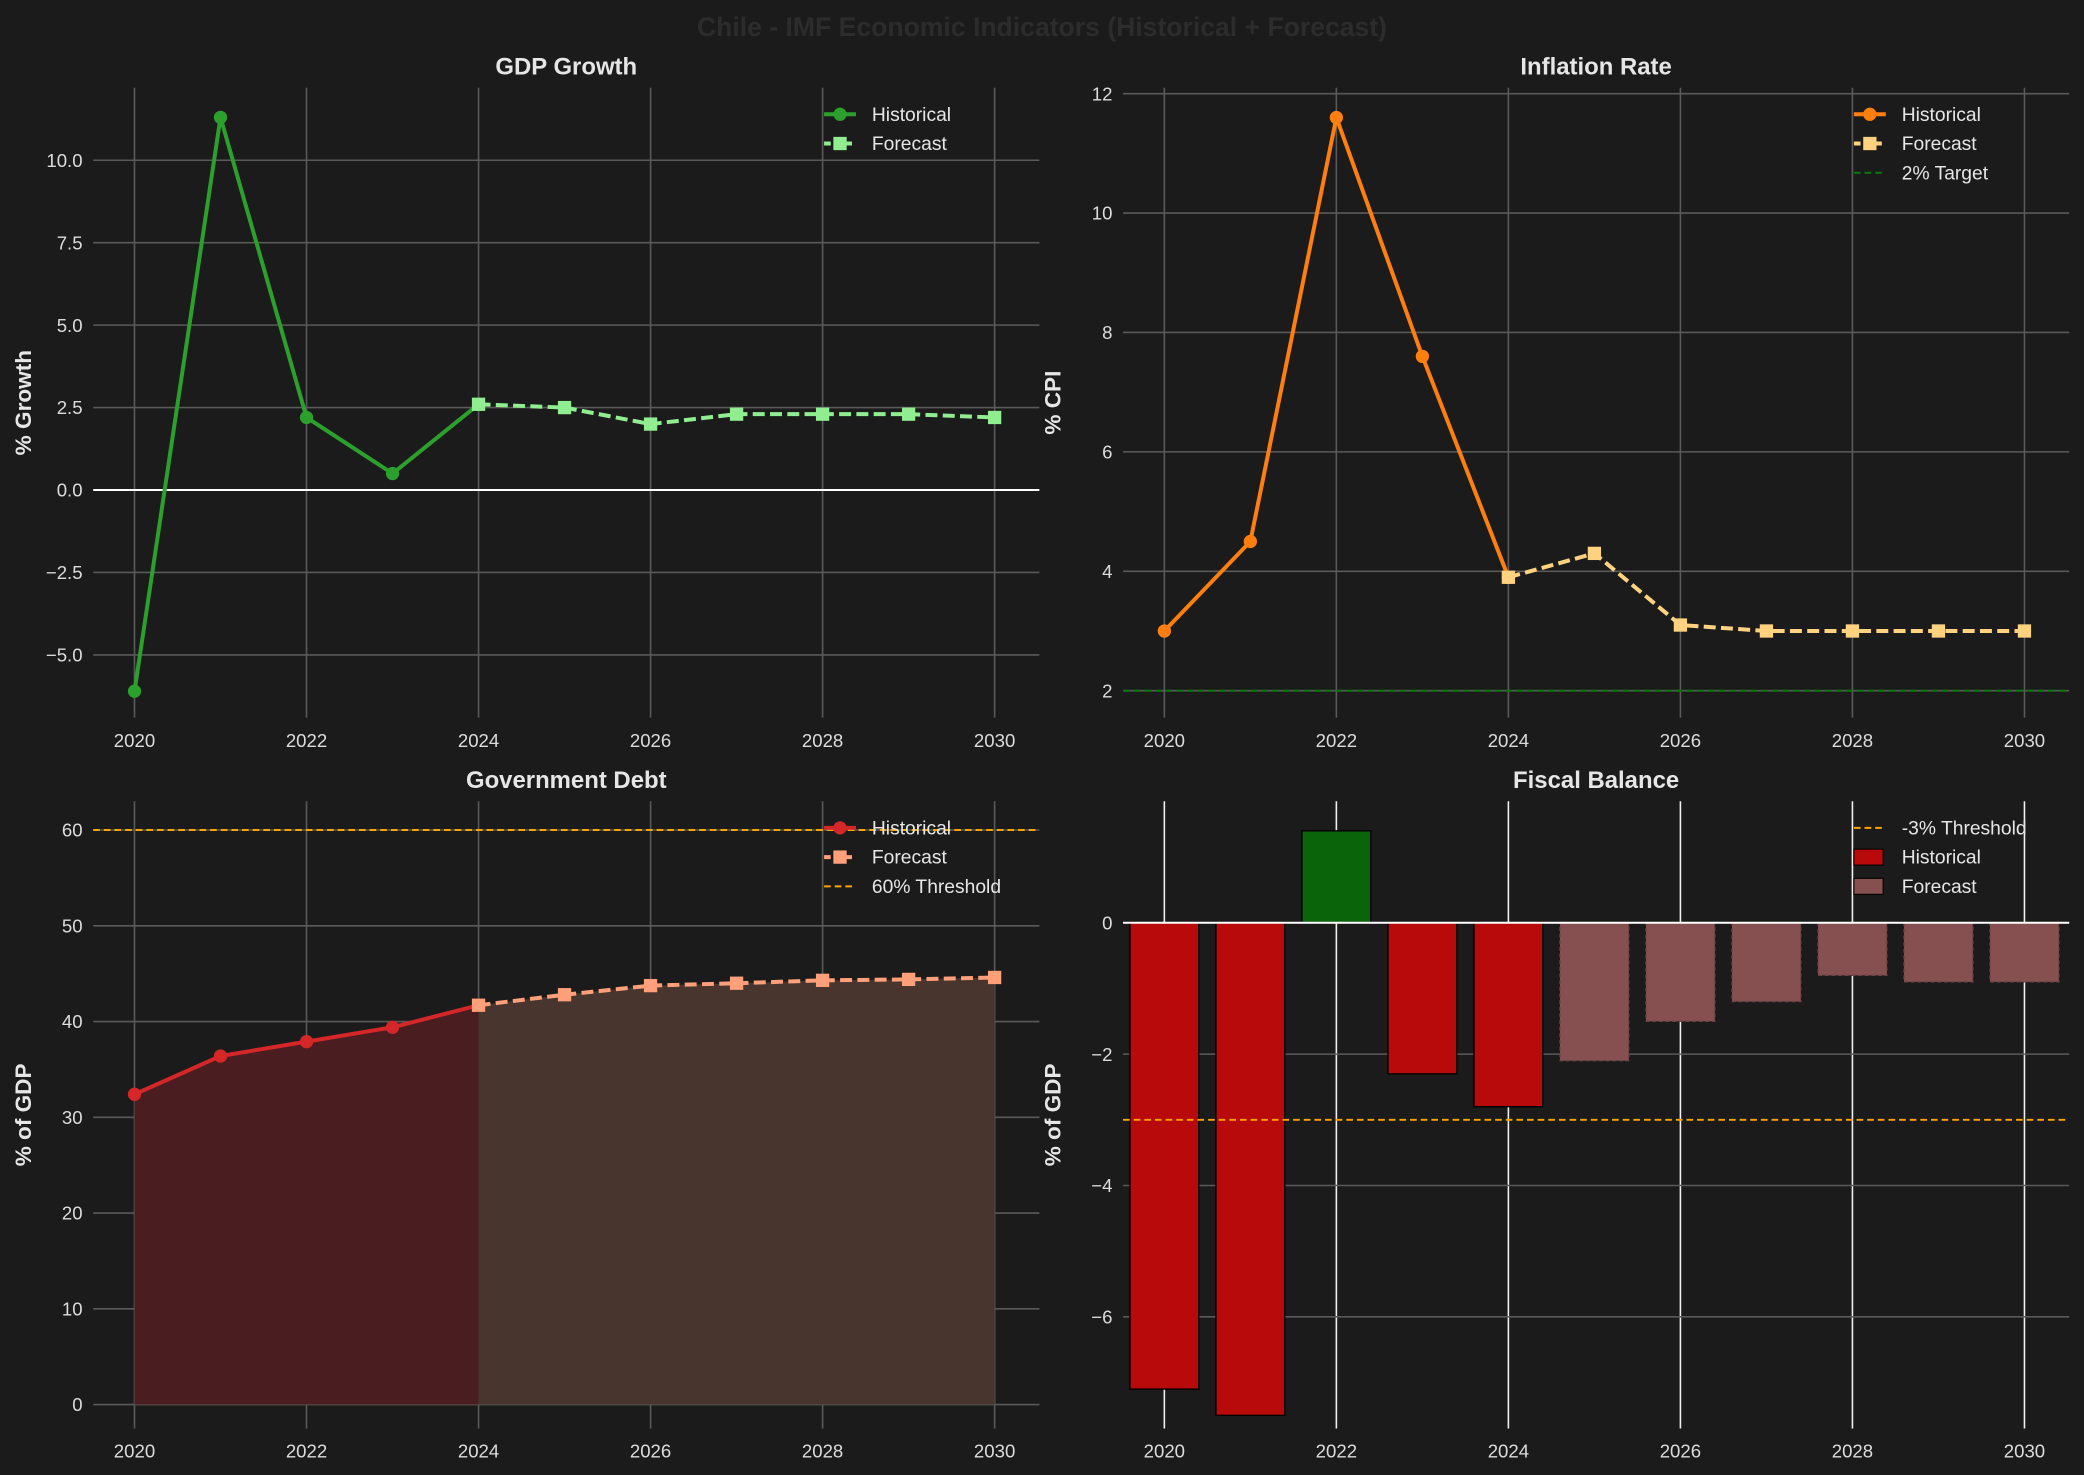  I want to click on y-tick-label: 4, so click(1107, 571).